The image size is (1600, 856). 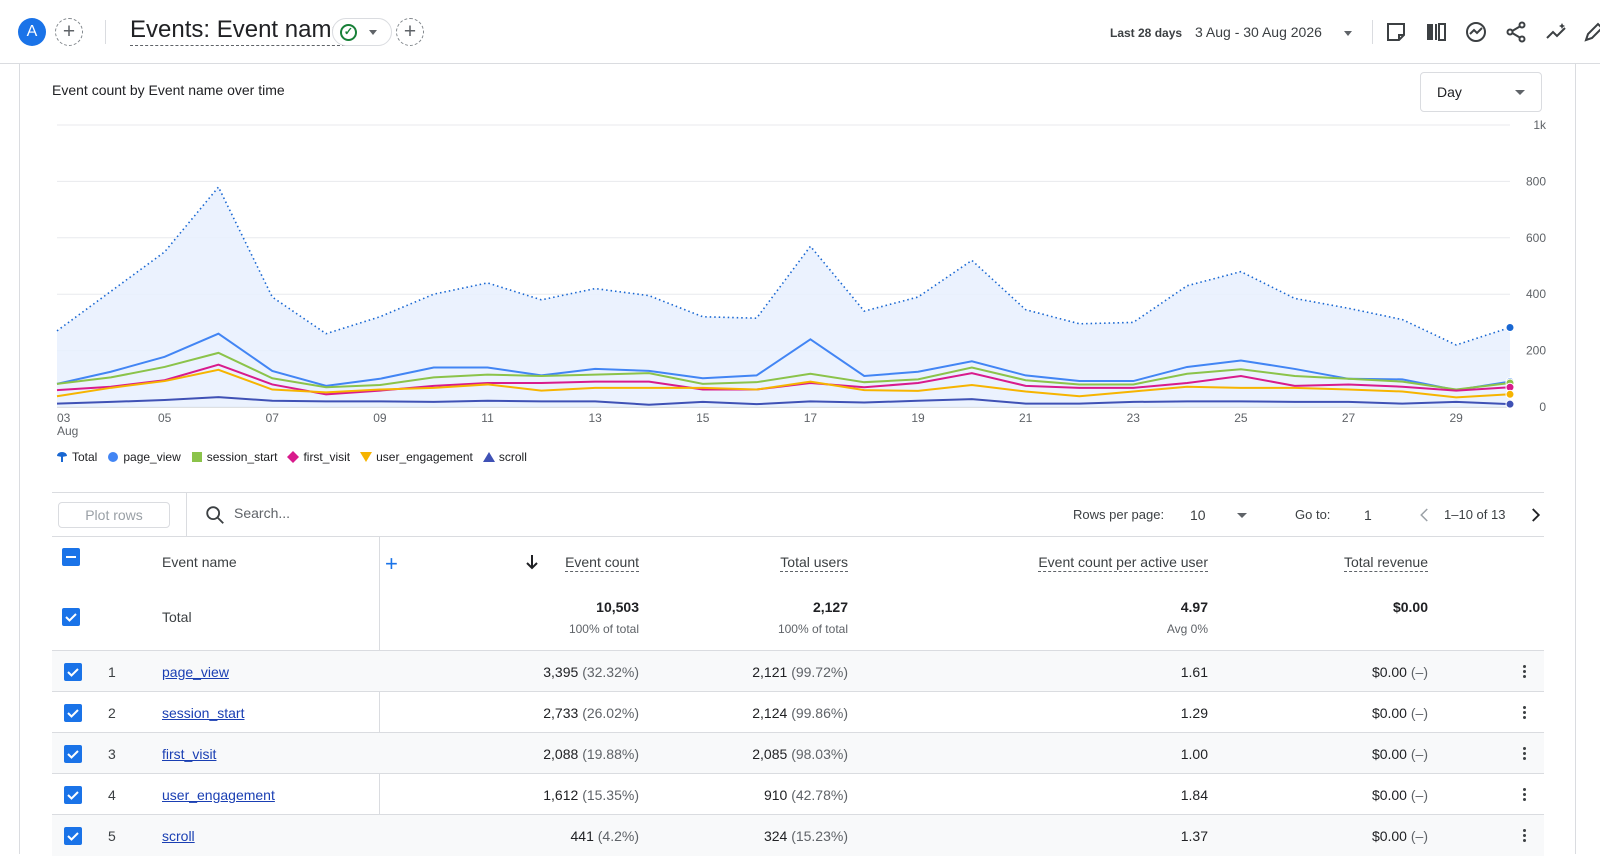 What do you see at coordinates (362, 32) in the screenshot?
I see `report-status-chip: ✓` at bounding box center [362, 32].